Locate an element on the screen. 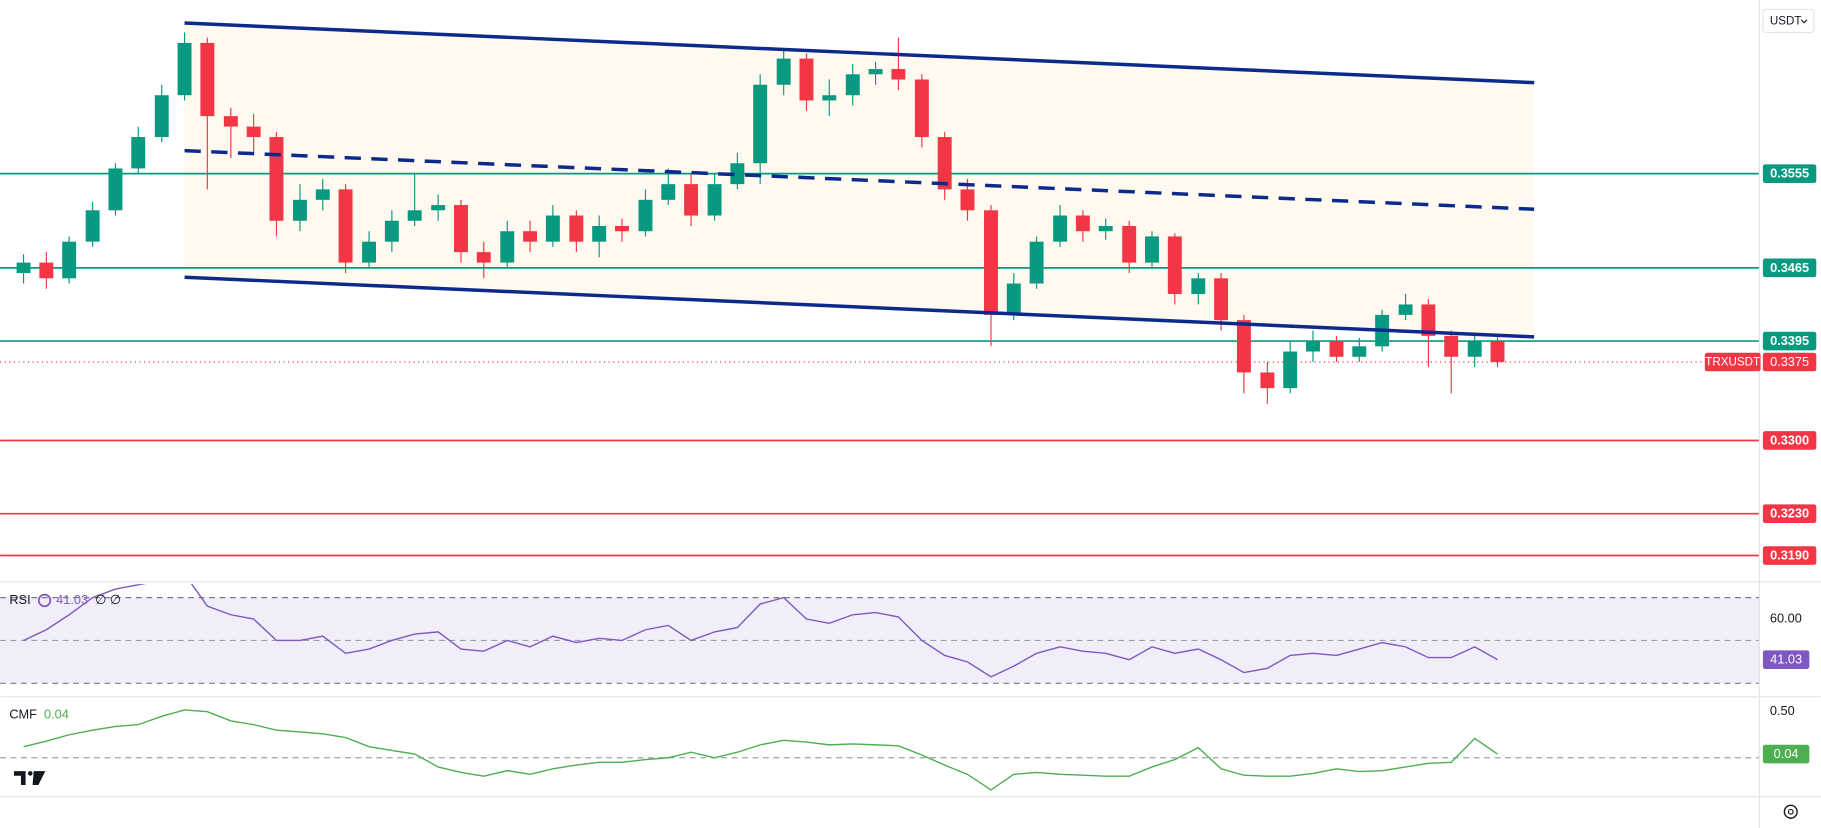 This screenshot has width=1821, height=828. settings-button is located at coordinates (1790, 811).